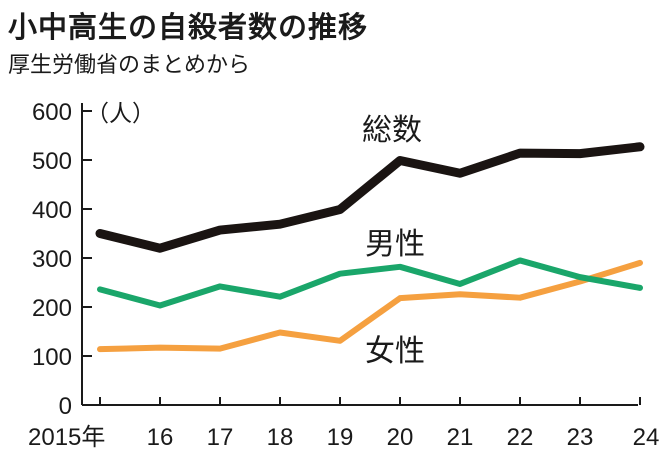  I want to click on series-label-male: 男性, so click(395, 244).